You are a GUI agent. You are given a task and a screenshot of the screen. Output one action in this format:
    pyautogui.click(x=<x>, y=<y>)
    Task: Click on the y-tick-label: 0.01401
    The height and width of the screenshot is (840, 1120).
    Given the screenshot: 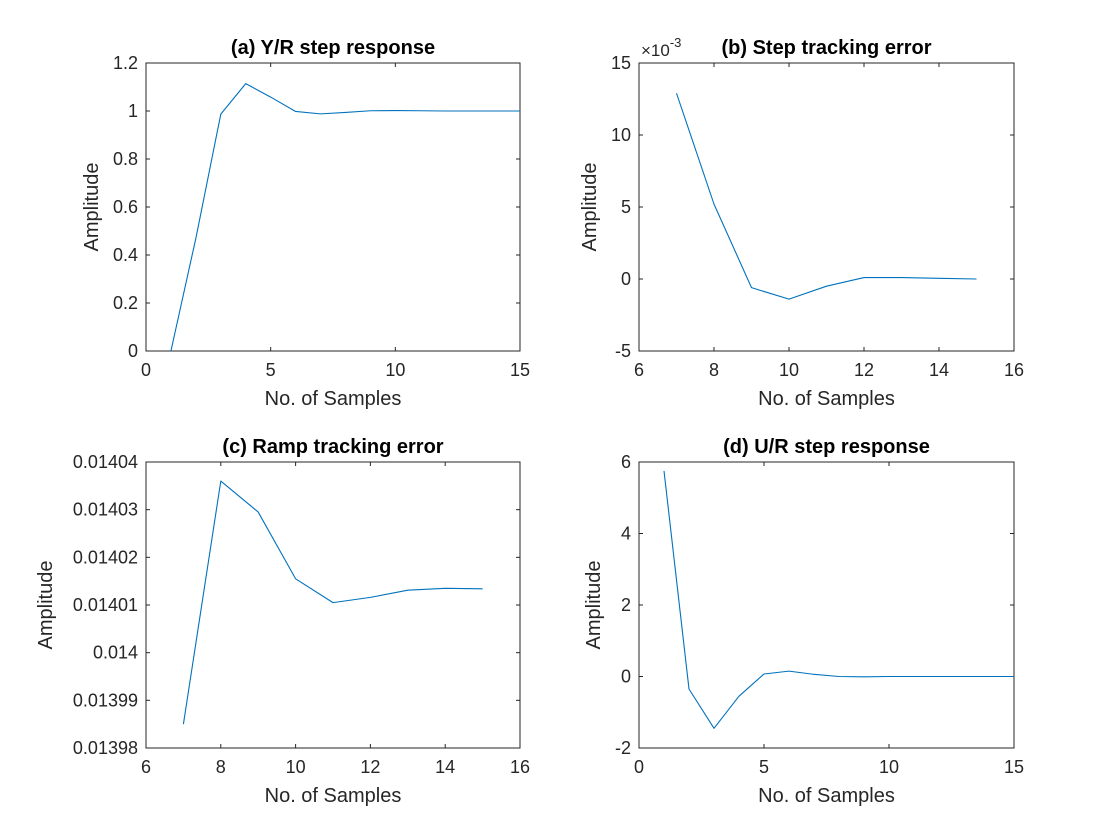 What is the action you would take?
    pyautogui.click(x=105, y=605)
    